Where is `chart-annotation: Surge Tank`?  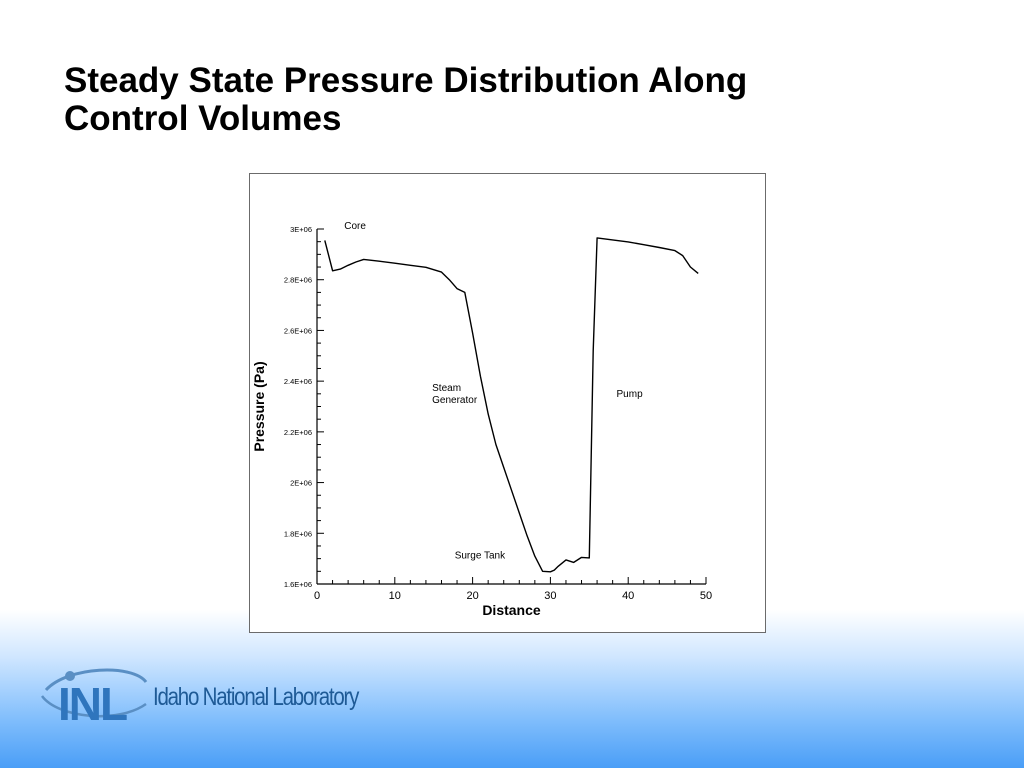 chart-annotation: Surge Tank is located at coordinates (480, 555).